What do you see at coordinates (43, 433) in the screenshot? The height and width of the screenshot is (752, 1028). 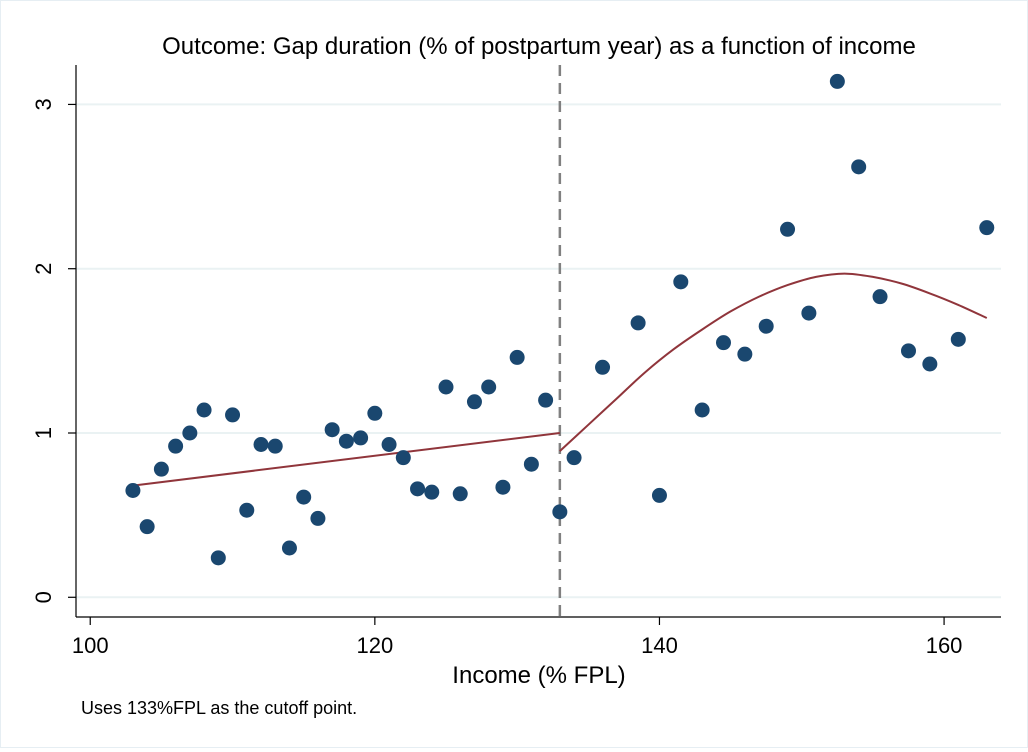 I see `y-tick-label-1: 1` at bounding box center [43, 433].